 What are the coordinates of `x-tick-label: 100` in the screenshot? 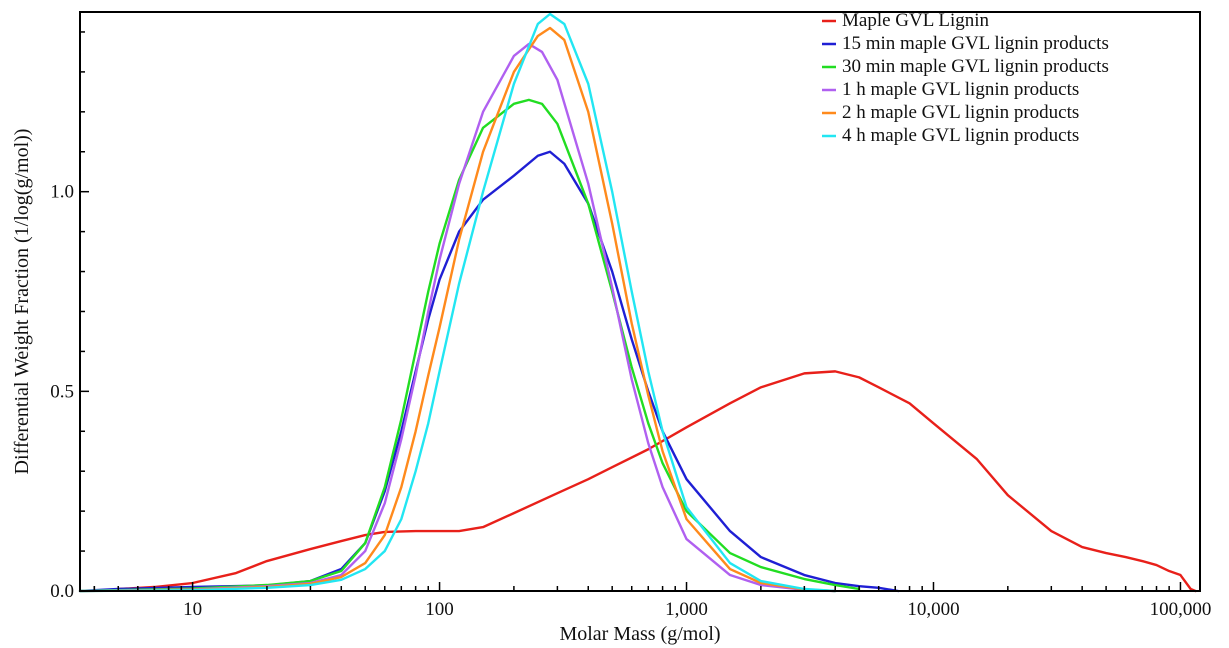 It's located at (439, 609).